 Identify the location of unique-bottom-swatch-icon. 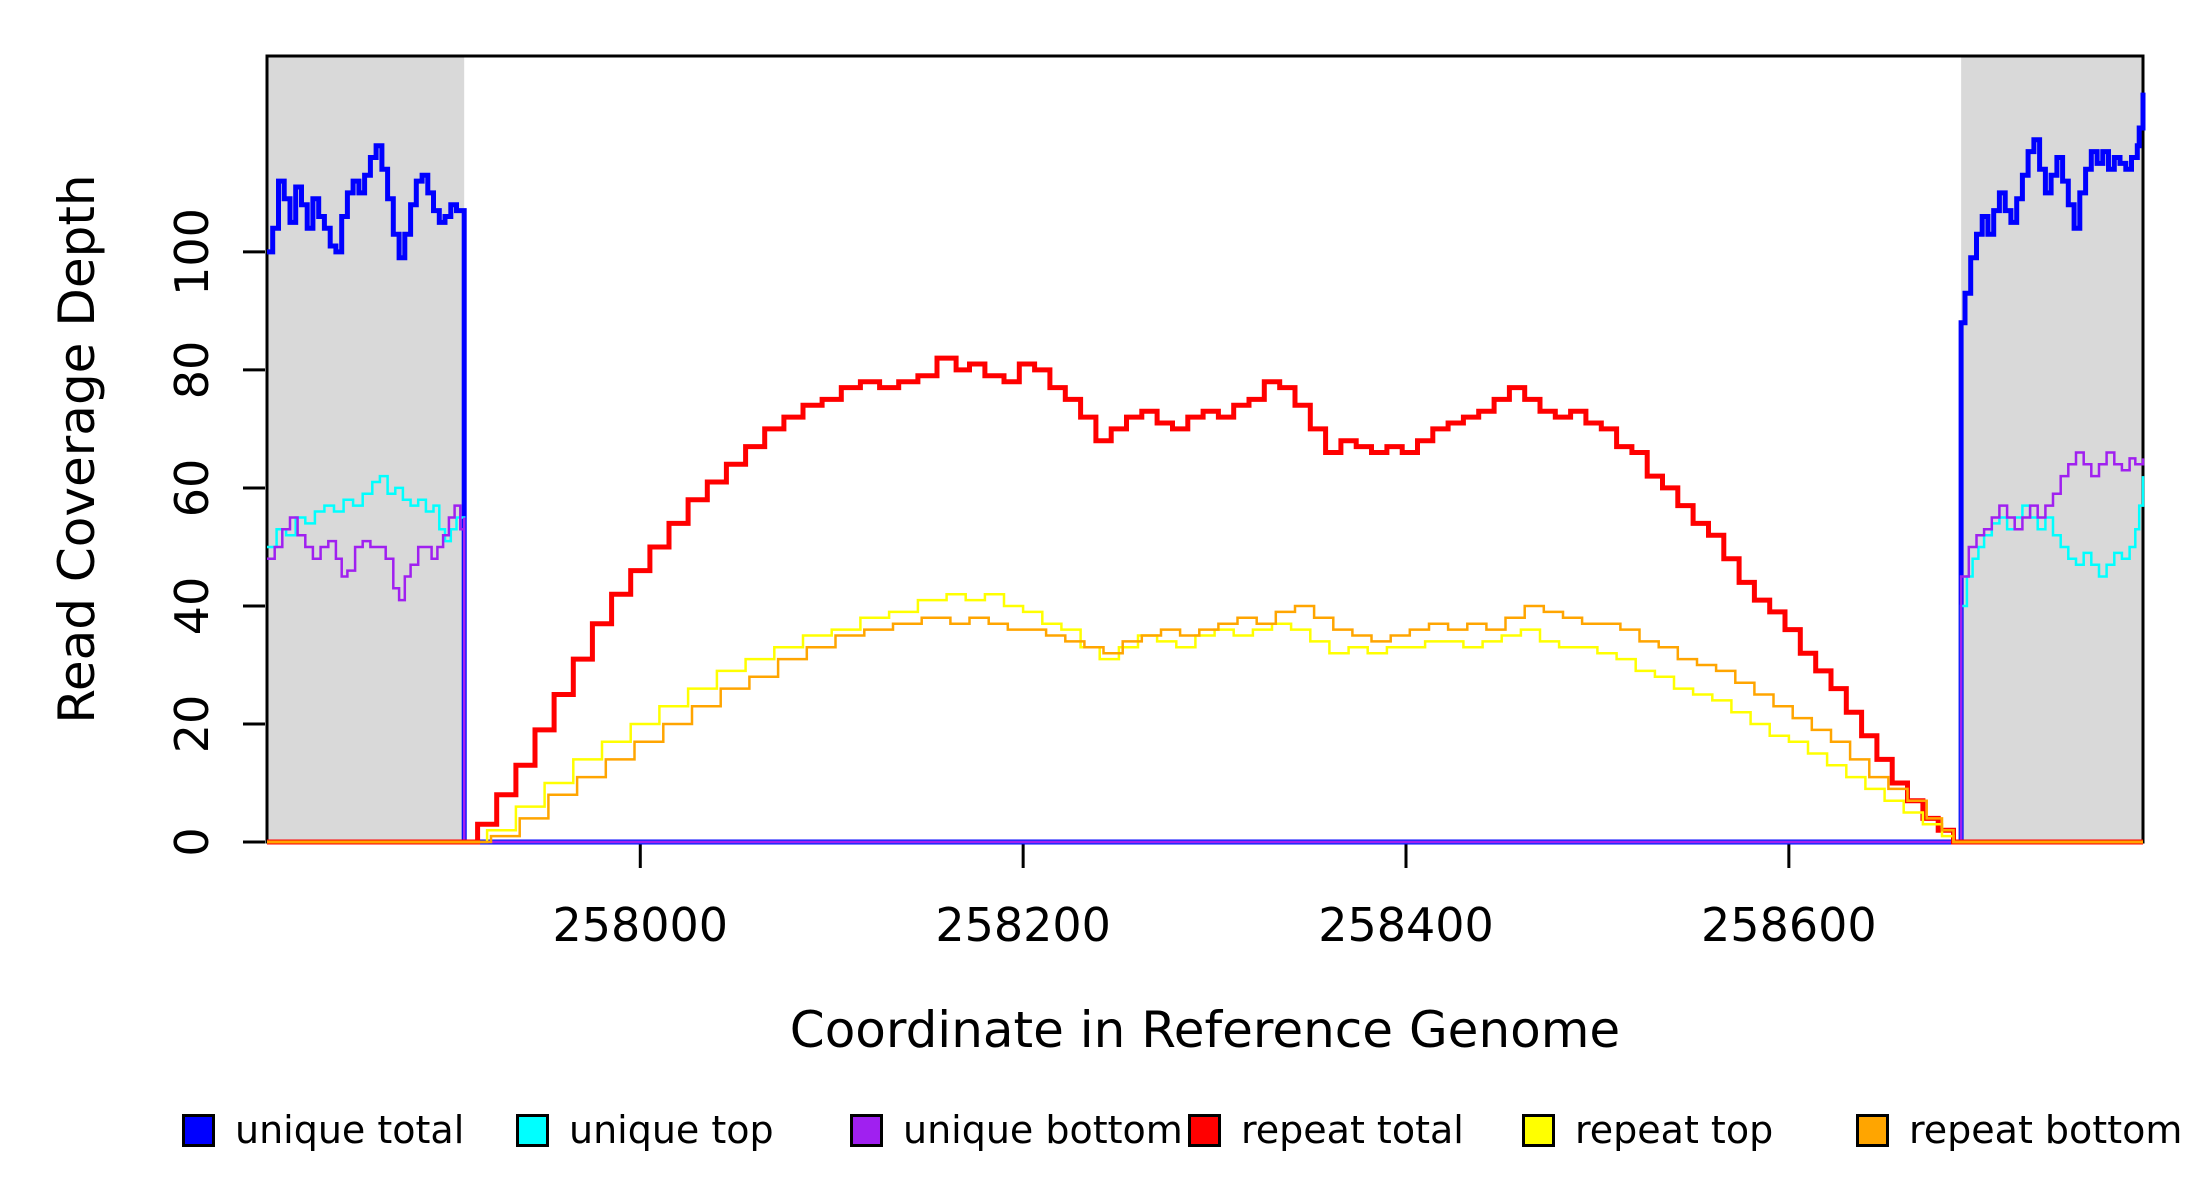
(866, 1130).